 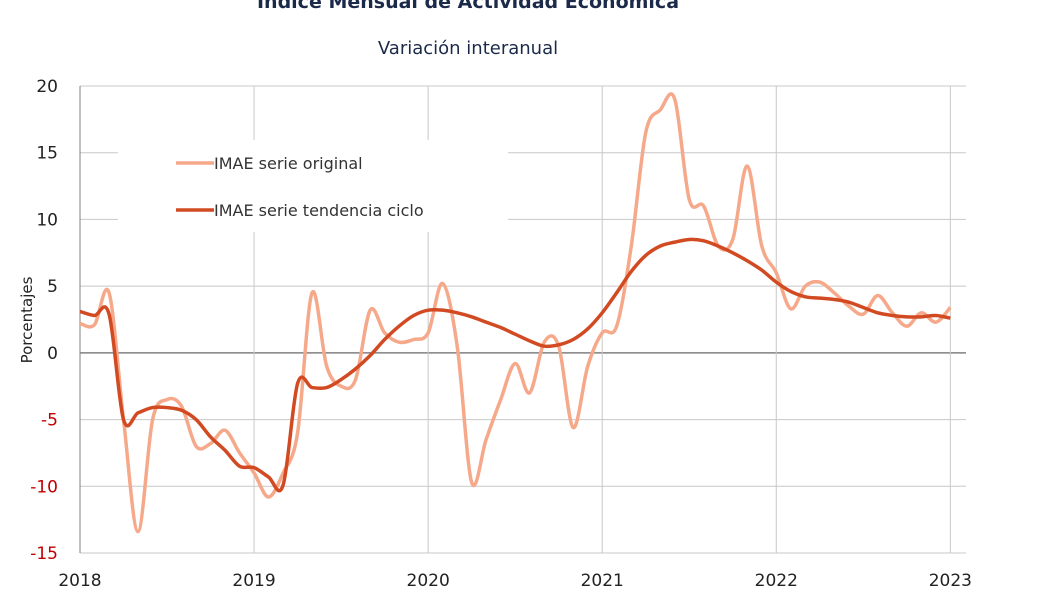 What do you see at coordinates (319, 210) in the screenshot?
I see `legend-label: IMAE serie tendencia ciclo` at bounding box center [319, 210].